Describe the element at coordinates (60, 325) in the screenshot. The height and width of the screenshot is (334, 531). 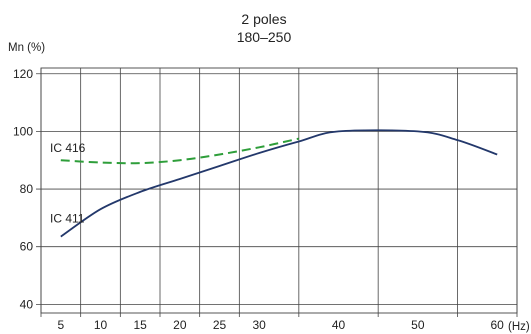
I see `x-tick-label: 5` at that location.